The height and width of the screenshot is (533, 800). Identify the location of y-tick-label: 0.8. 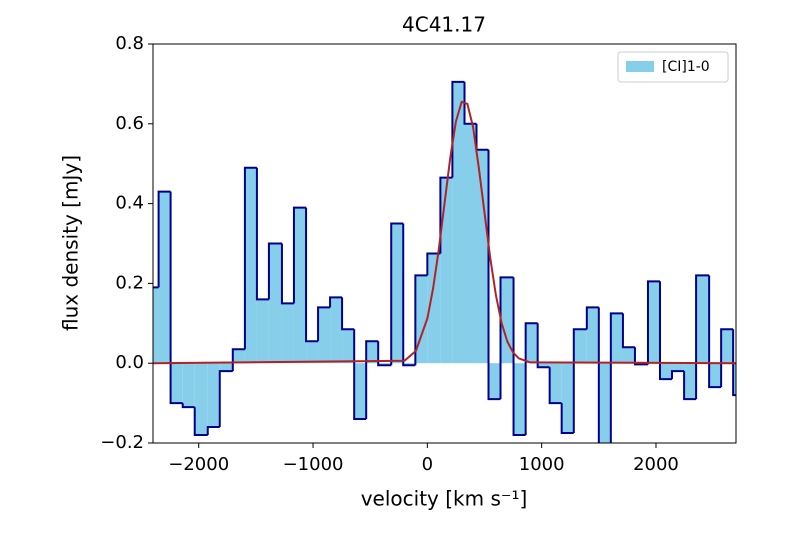
(129, 43).